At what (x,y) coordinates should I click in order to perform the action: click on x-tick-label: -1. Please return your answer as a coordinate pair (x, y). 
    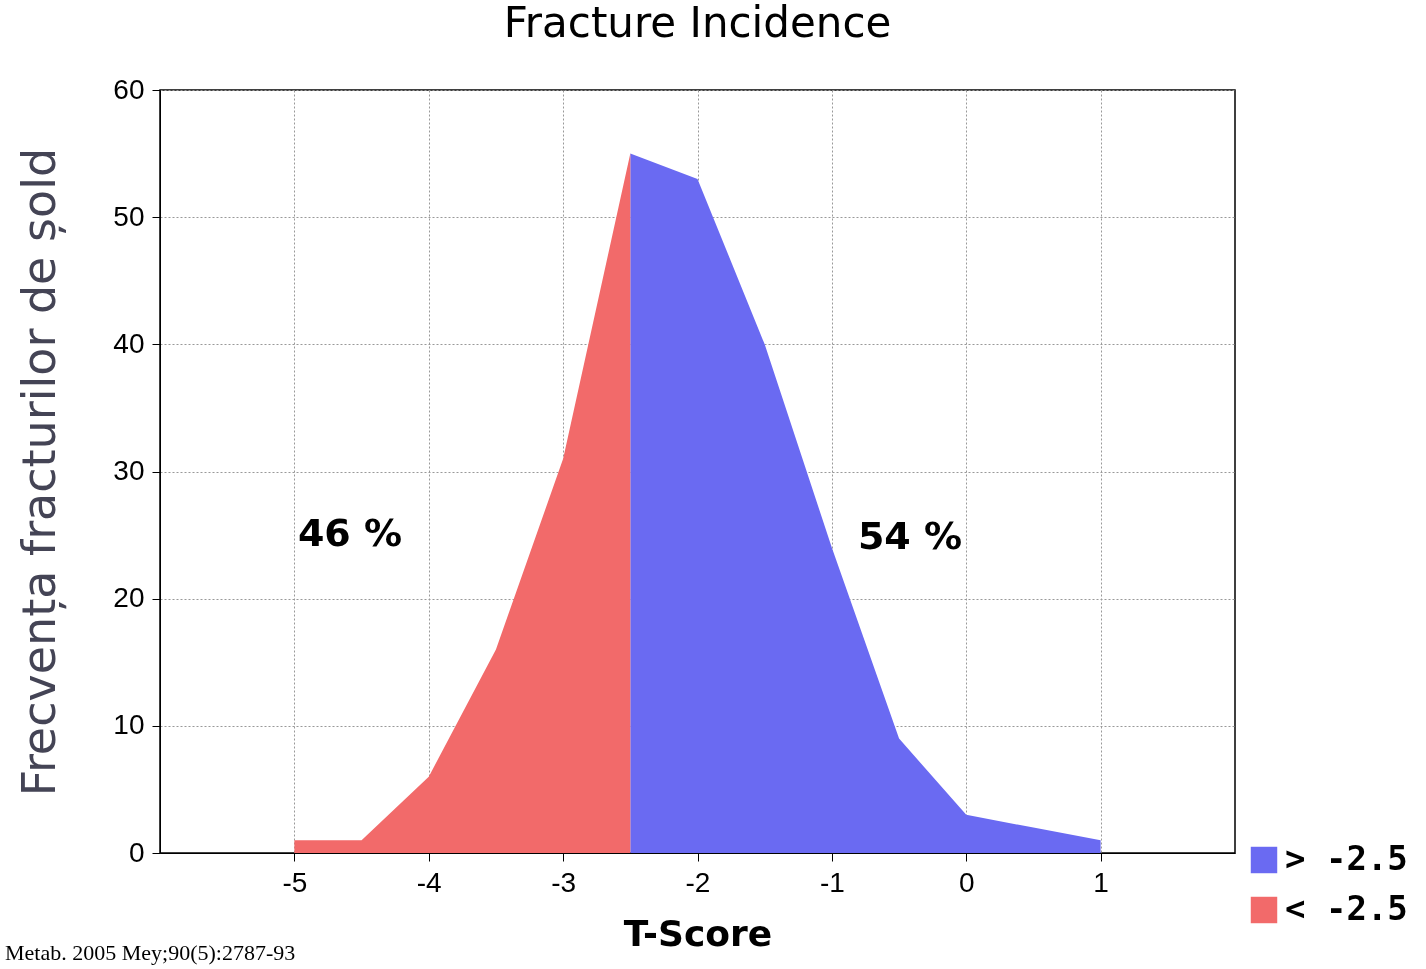
    Looking at the image, I should click on (832, 882).